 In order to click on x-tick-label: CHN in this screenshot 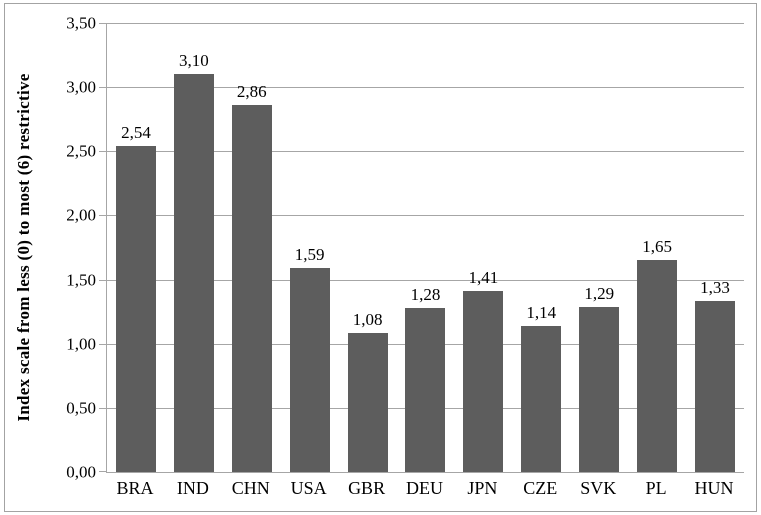, I will do `click(250, 488)`.